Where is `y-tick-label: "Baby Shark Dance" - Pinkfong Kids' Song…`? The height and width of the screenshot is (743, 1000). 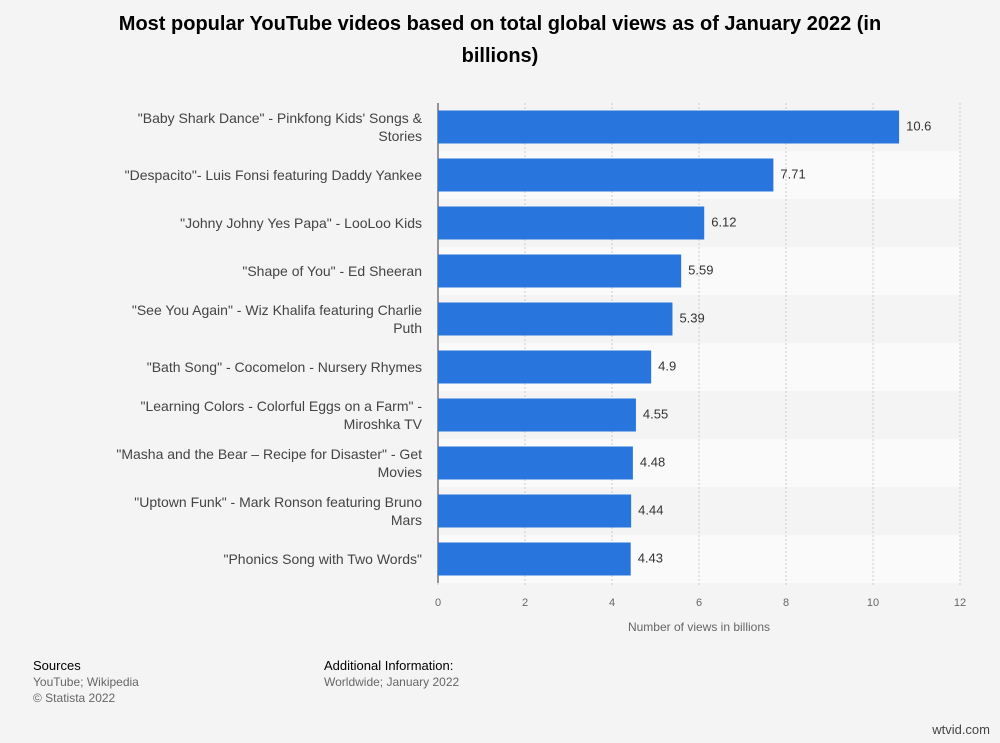
y-tick-label: "Baby Shark Dance" - Pinkfong Kids' Song… is located at coordinates (279, 127).